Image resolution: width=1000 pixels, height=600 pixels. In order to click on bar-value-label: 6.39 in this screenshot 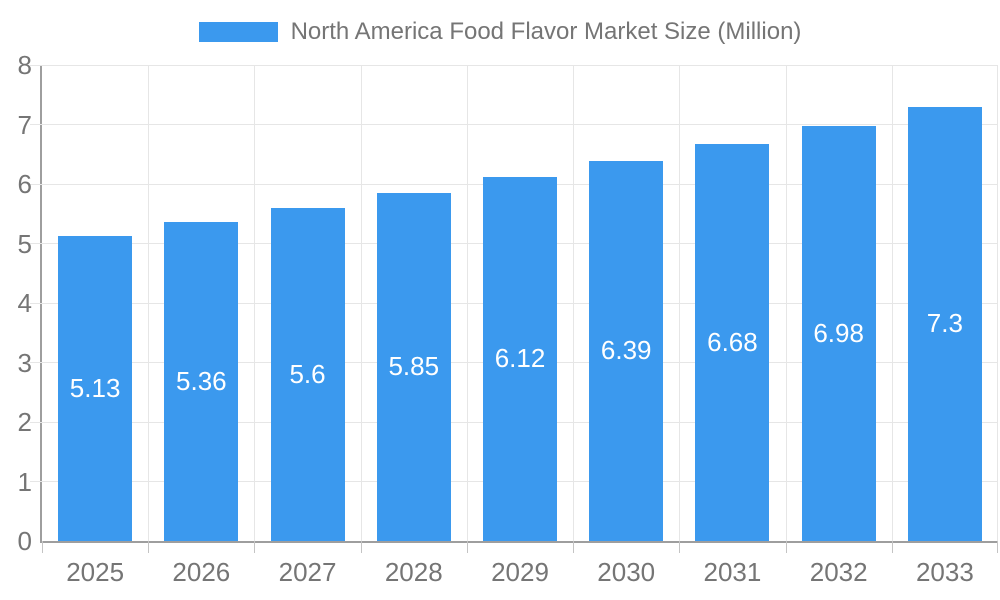, I will do `click(626, 350)`.